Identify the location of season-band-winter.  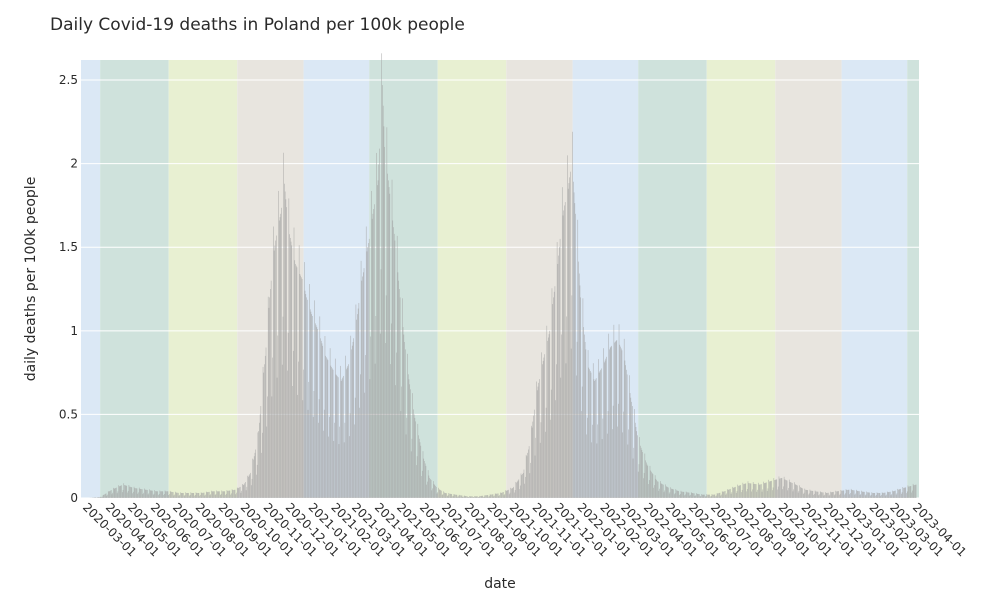
(875, 279).